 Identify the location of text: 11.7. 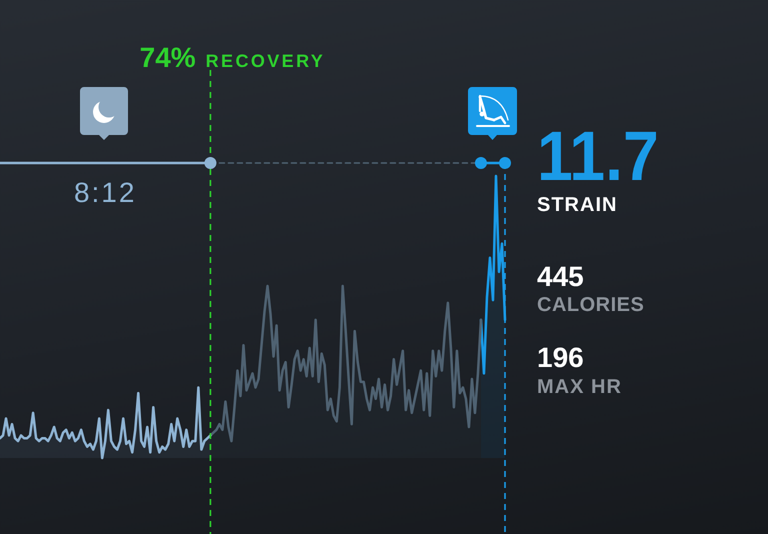
(598, 156).